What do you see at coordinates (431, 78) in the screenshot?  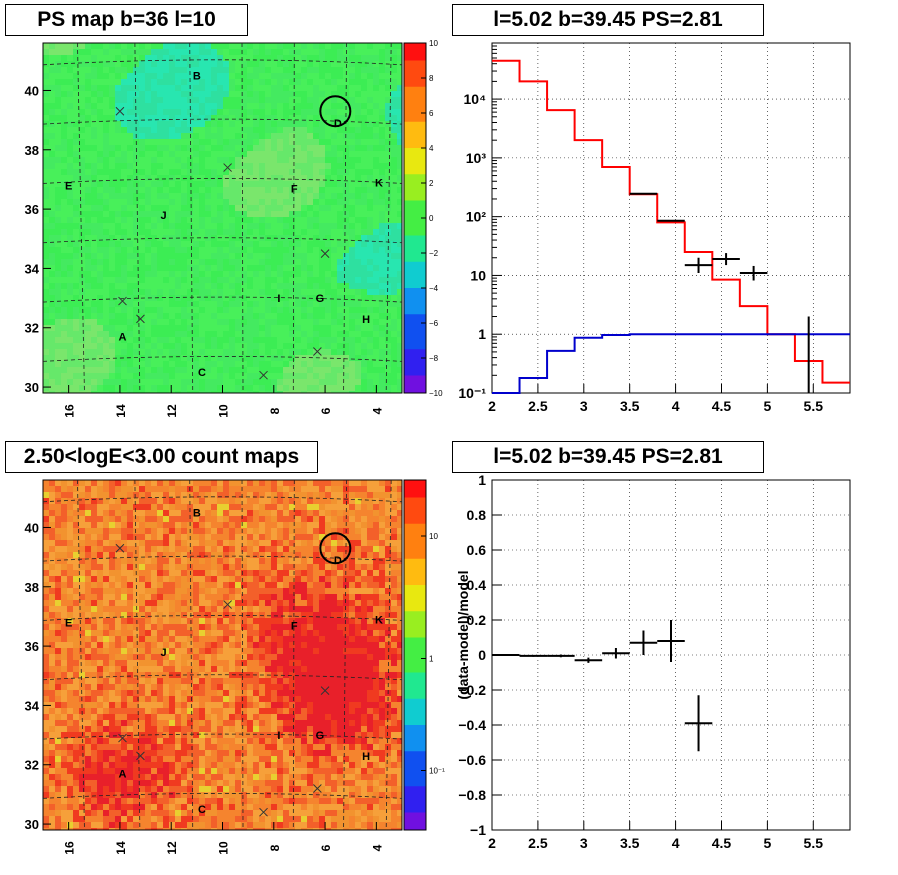 I see `colorbar-tick-label: 8` at bounding box center [431, 78].